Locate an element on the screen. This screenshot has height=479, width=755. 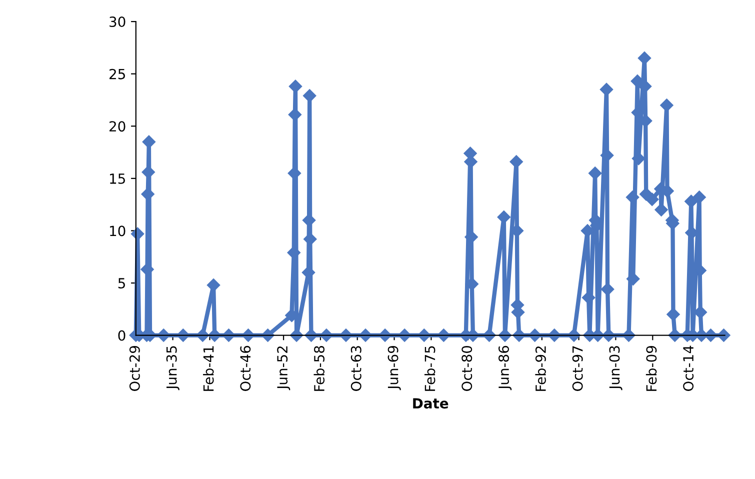
x-tick-label: Feb-41 is located at coordinates (208, 368).